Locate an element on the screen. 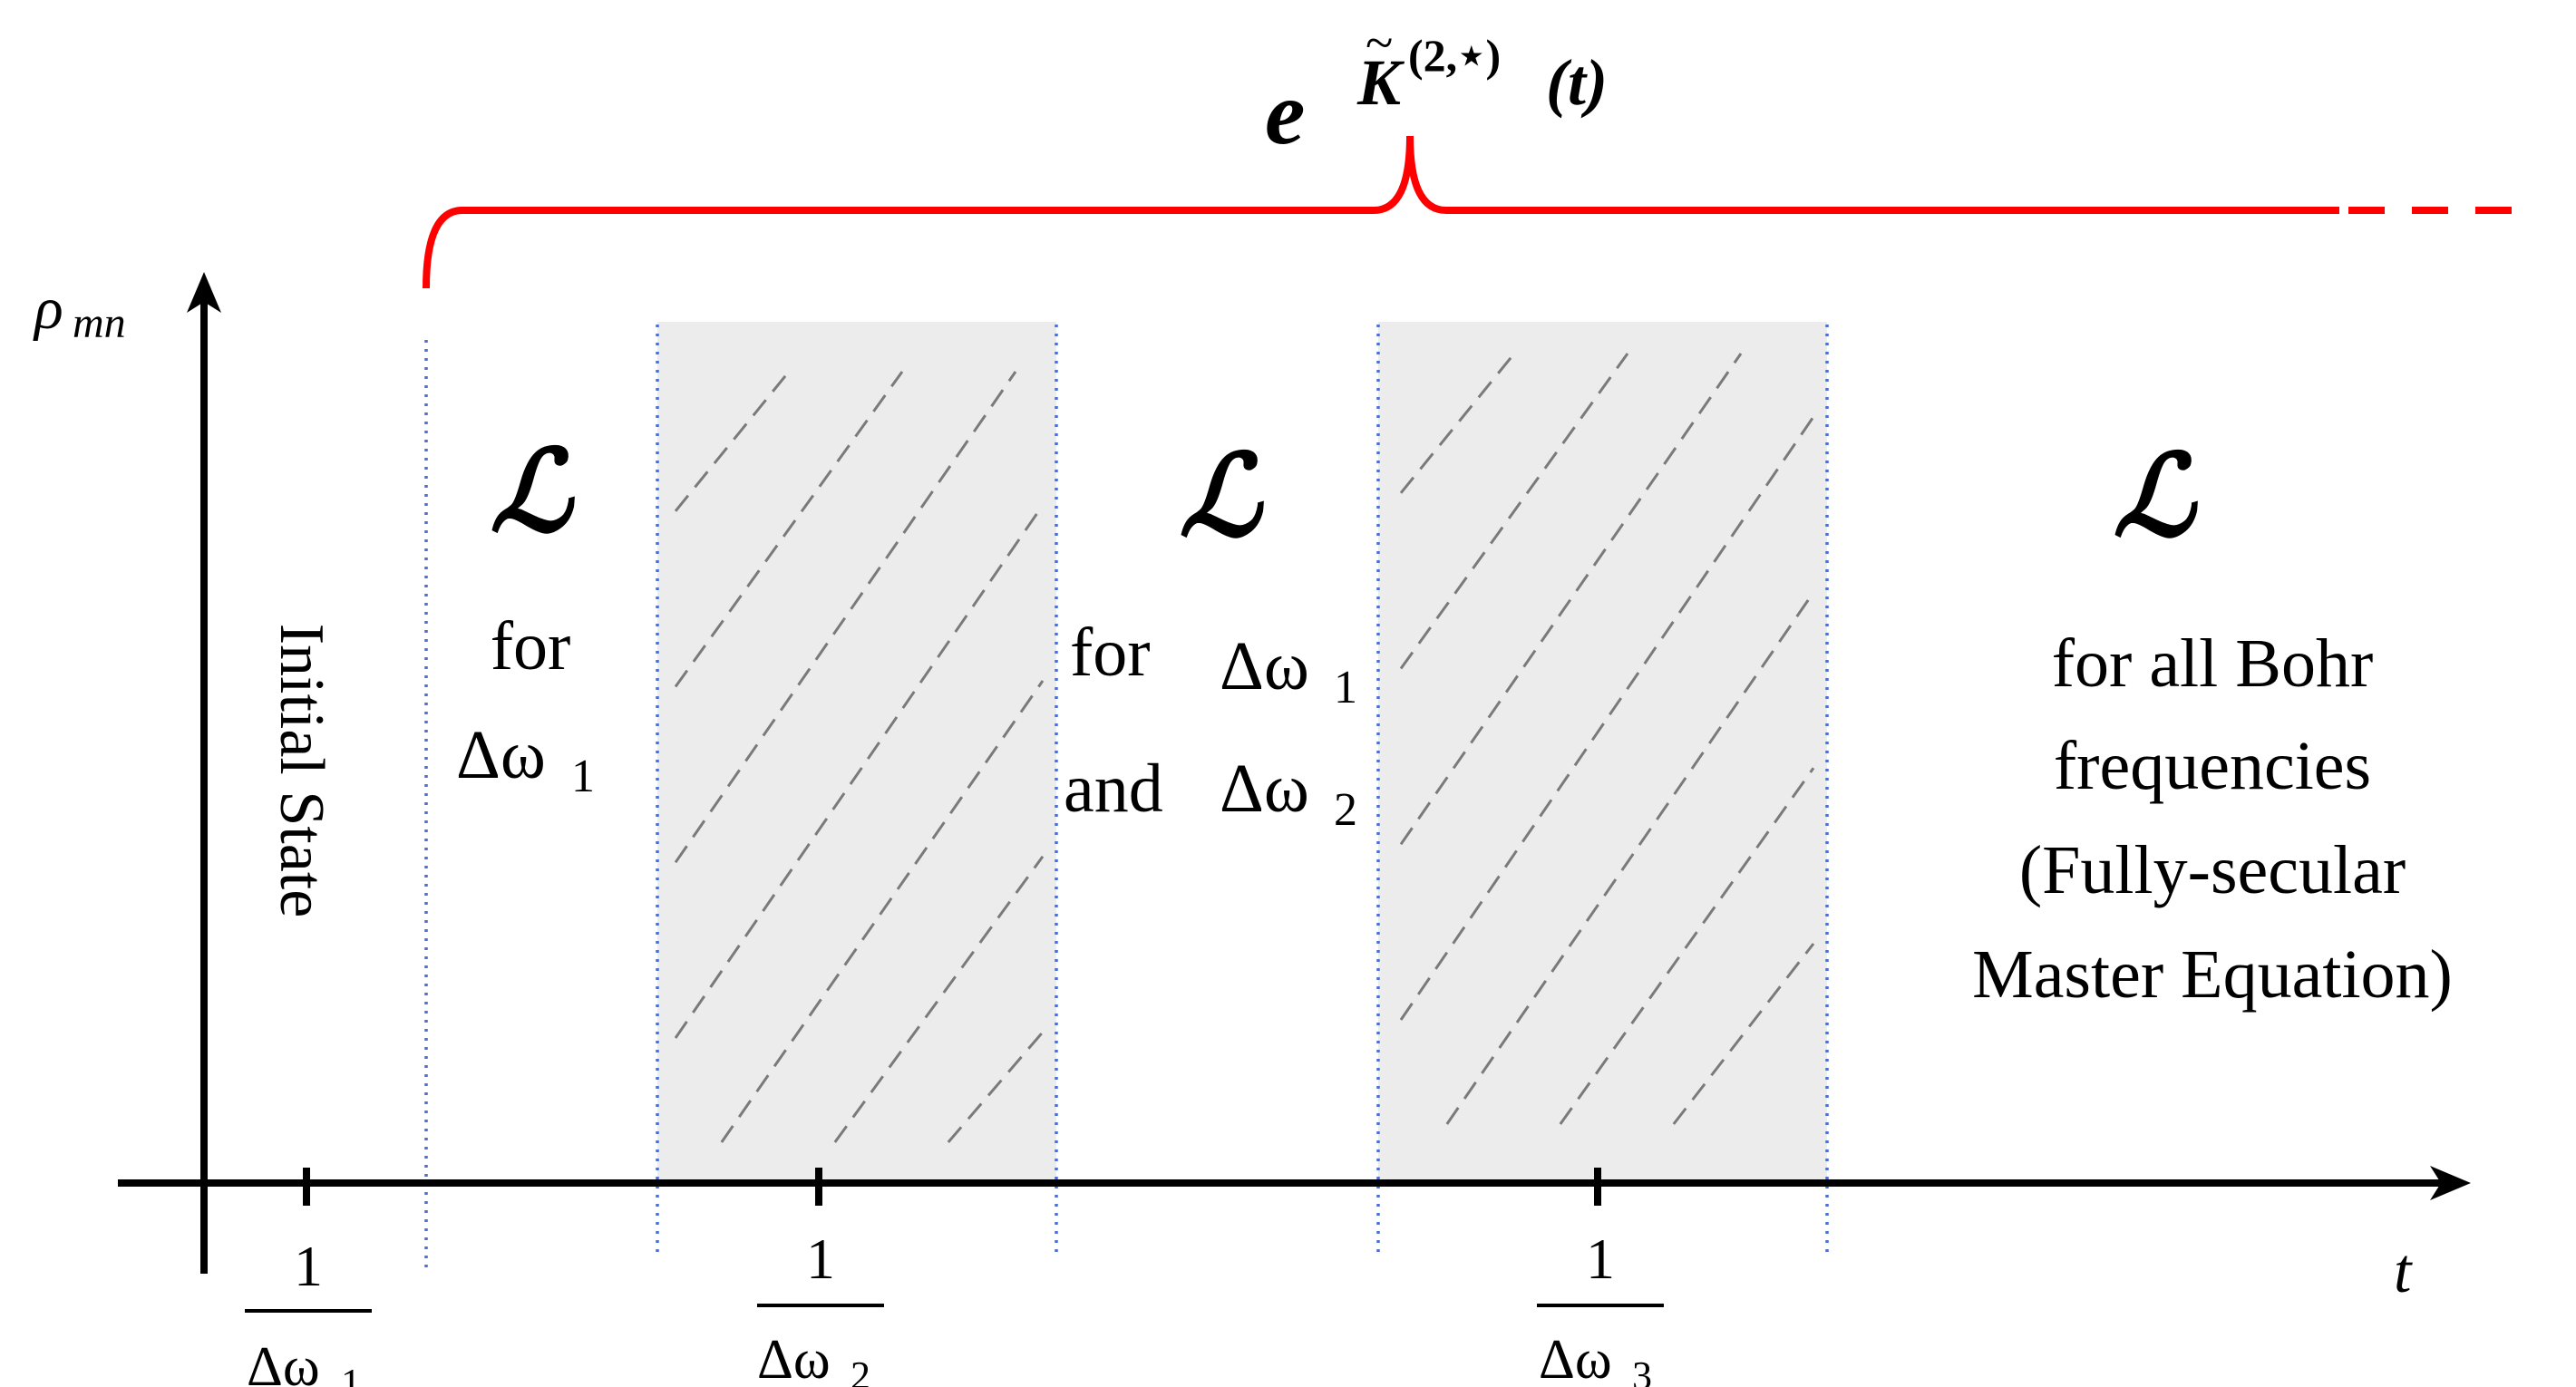 The height and width of the screenshot is (1387, 2576). x-axis-arrow-icon is located at coordinates (2450, 1183).